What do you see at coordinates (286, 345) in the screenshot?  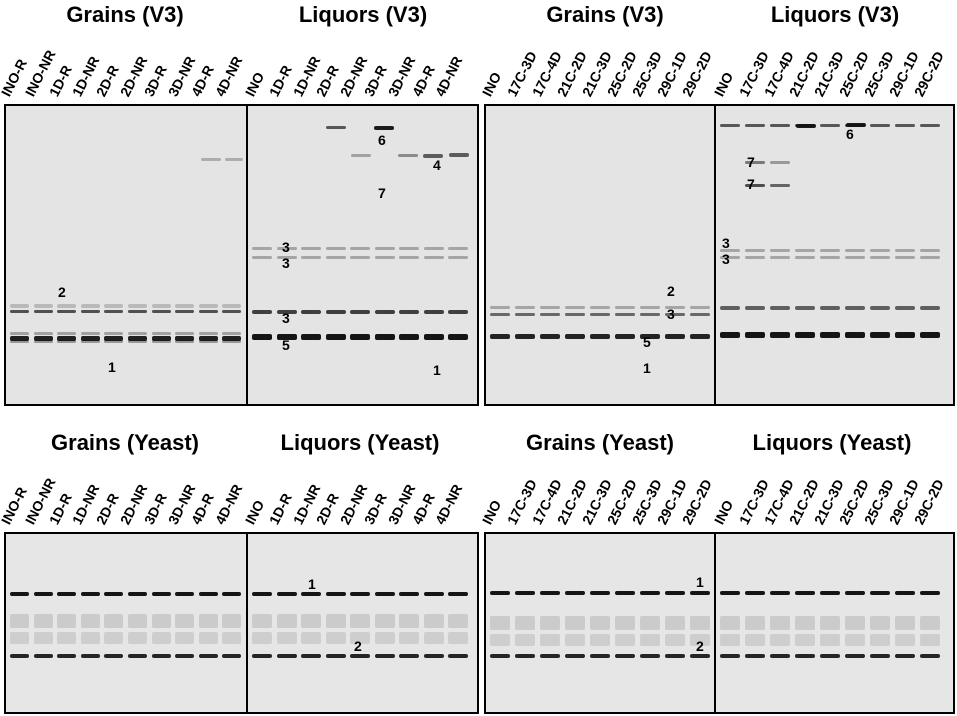 I see `band-label-5: 5` at bounding box center [286, 345].